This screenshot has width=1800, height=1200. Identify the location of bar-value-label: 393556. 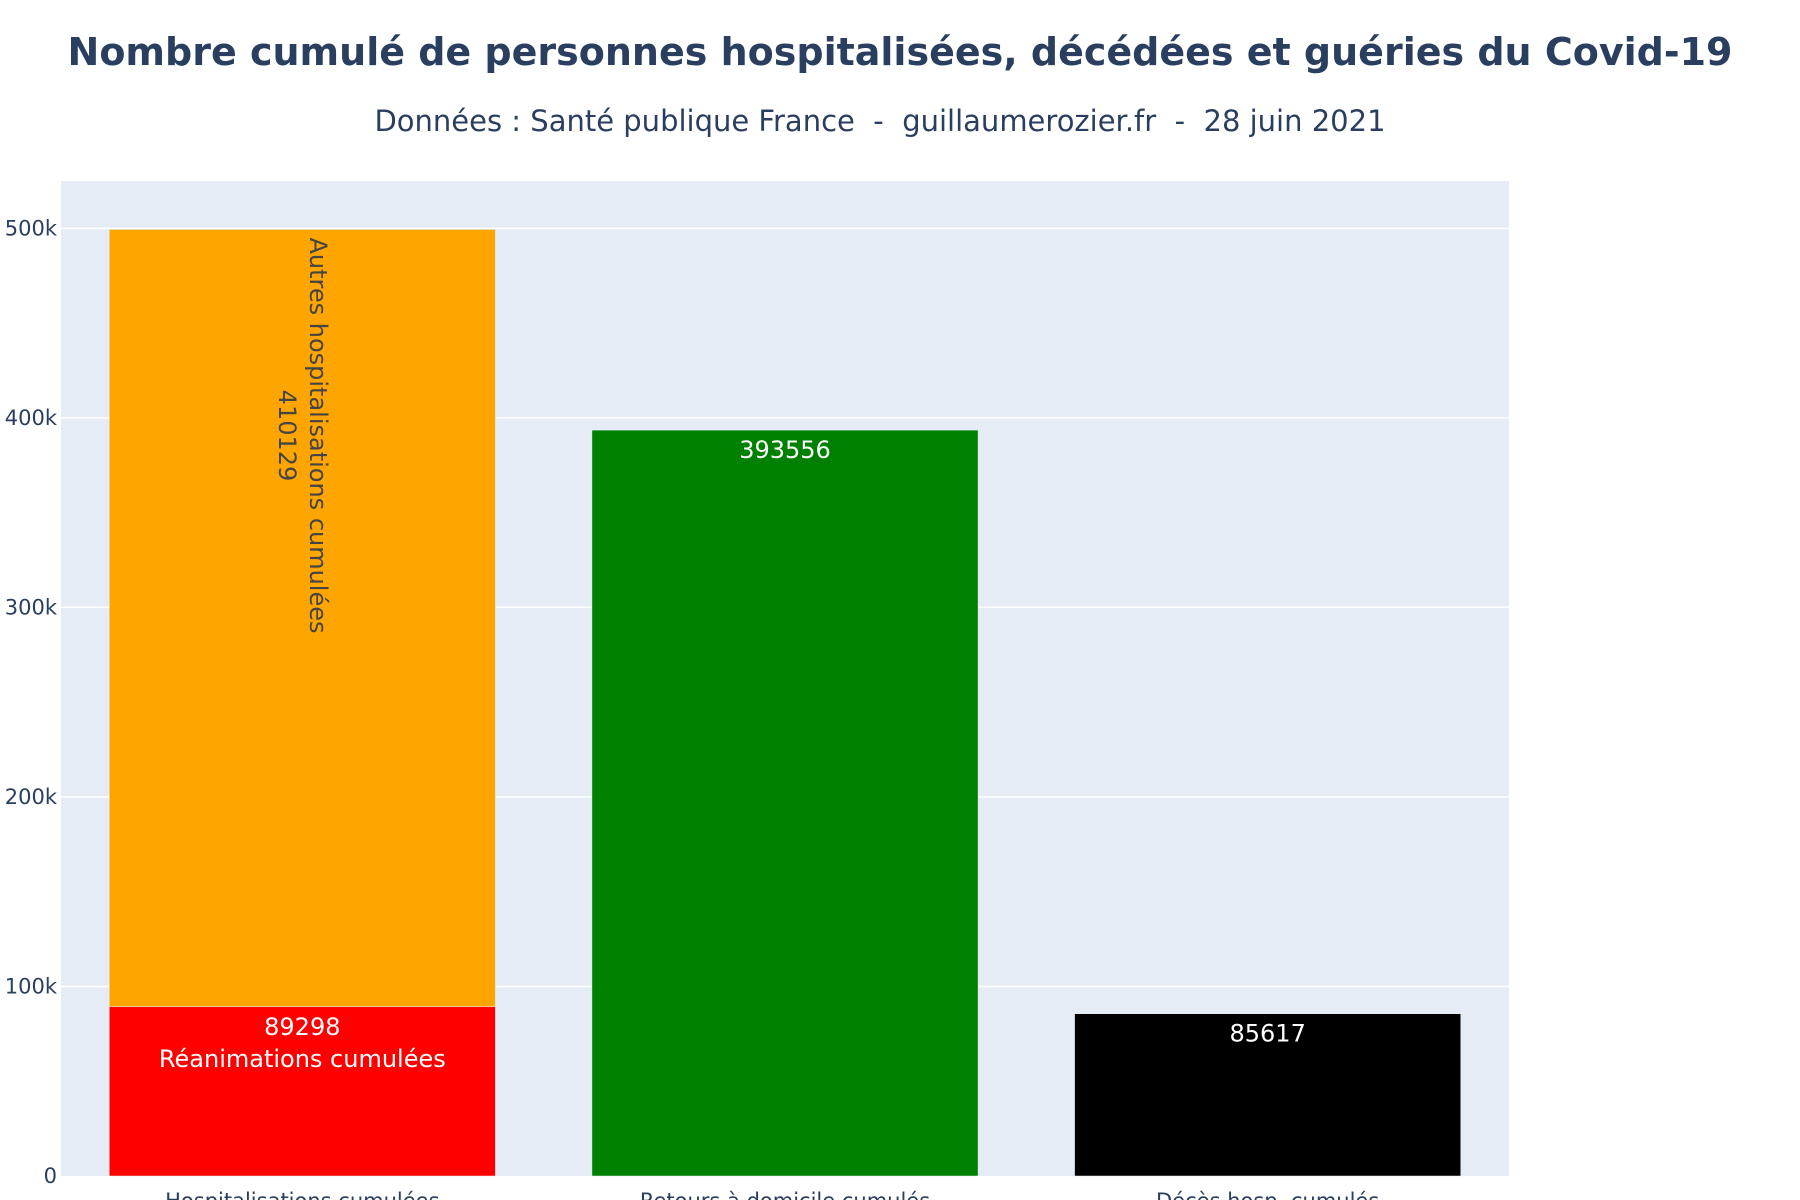
(785, 450).